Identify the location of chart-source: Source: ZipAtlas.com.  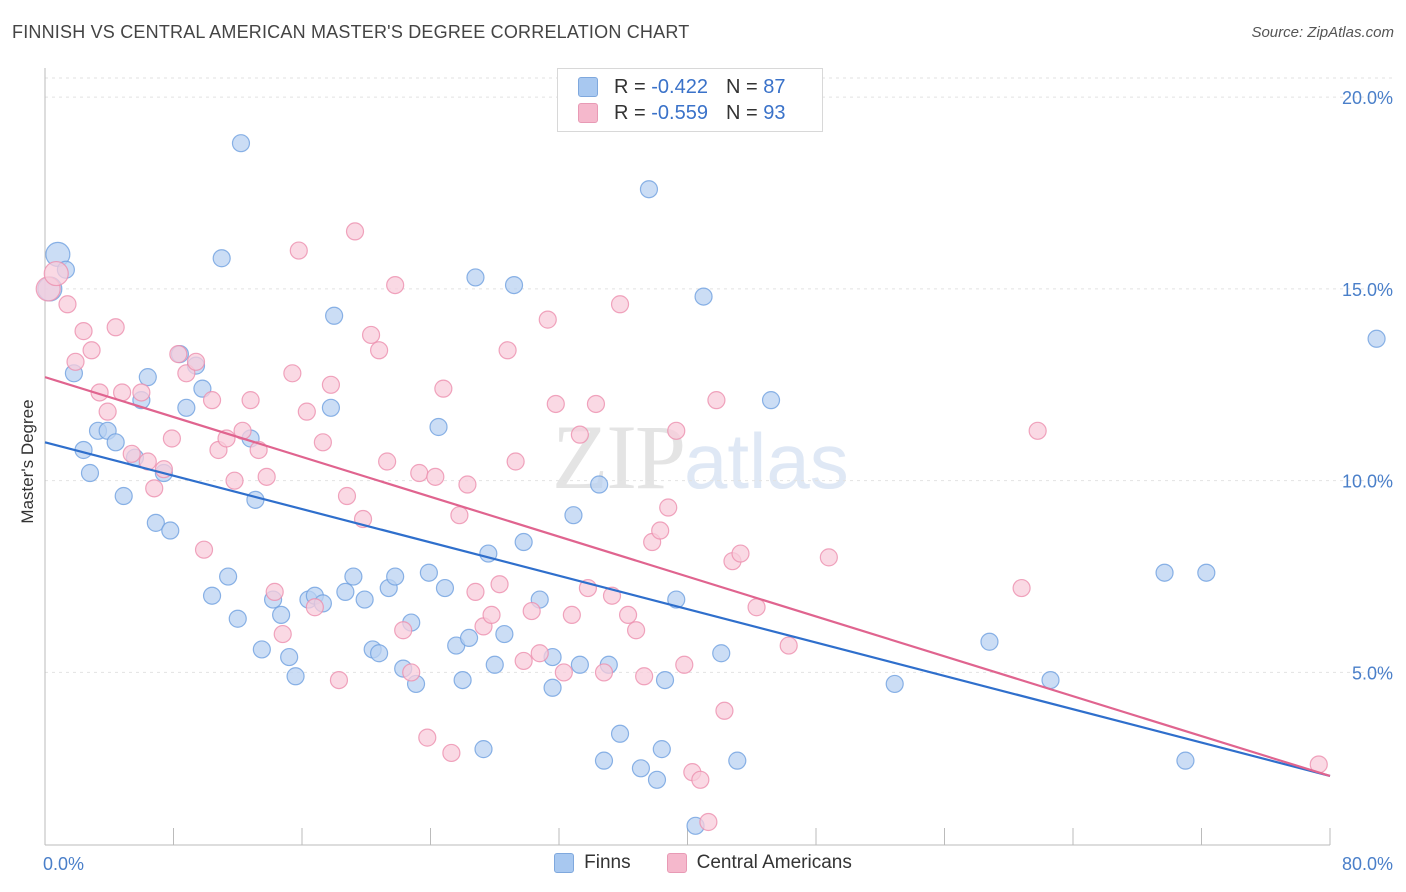
(1322, 32).